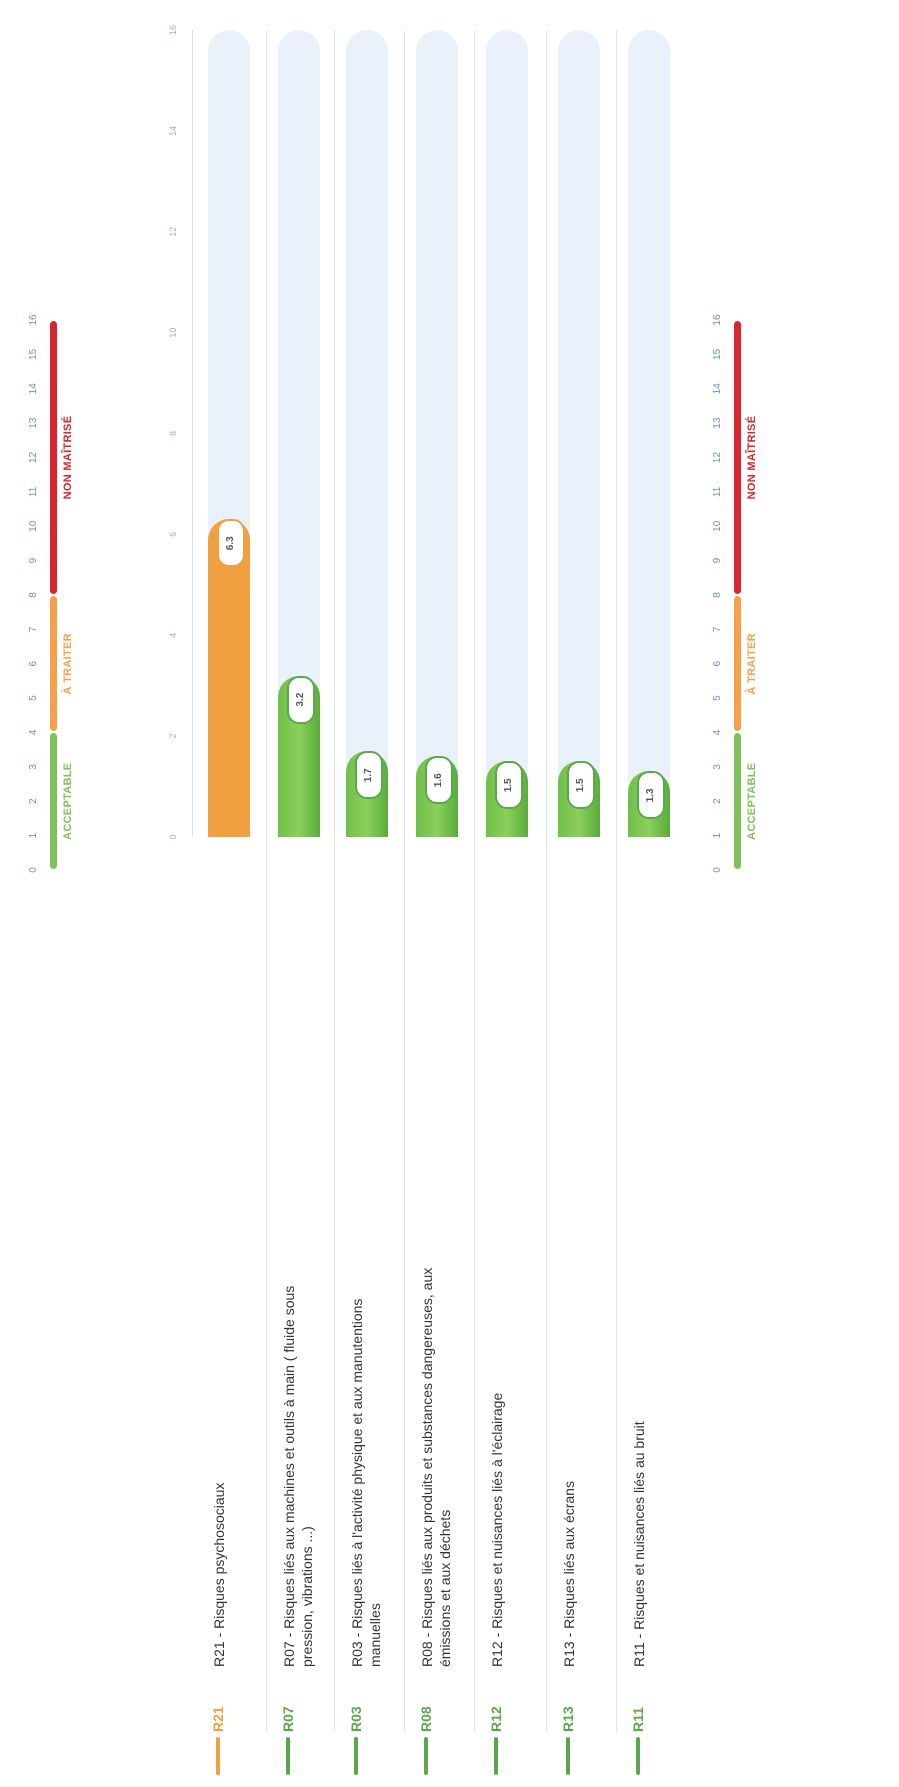  Describe the element at coordinates (356, 1719) in the screenshot. I see `row-code: R03` at that location.